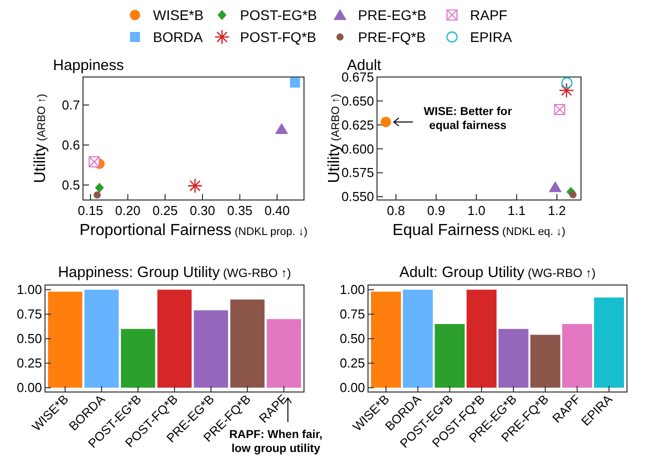  What do you see at coordinates (357, 77) in the screenshot?
I see `y-tick-label: 0.675` at bounding box center [357, 77].